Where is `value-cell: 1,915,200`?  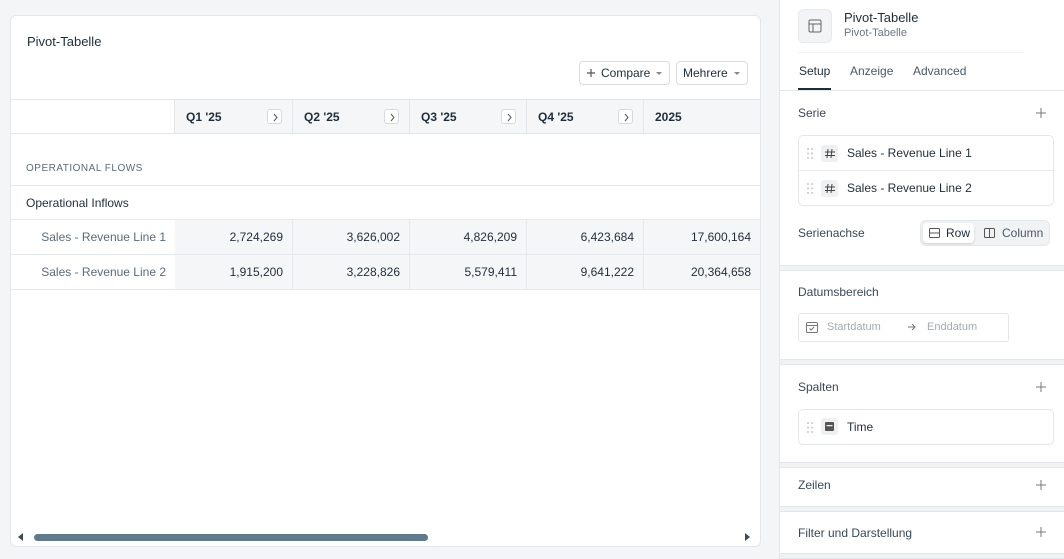 value-cell: 1,915,200 is located at coordinates (234, 272).